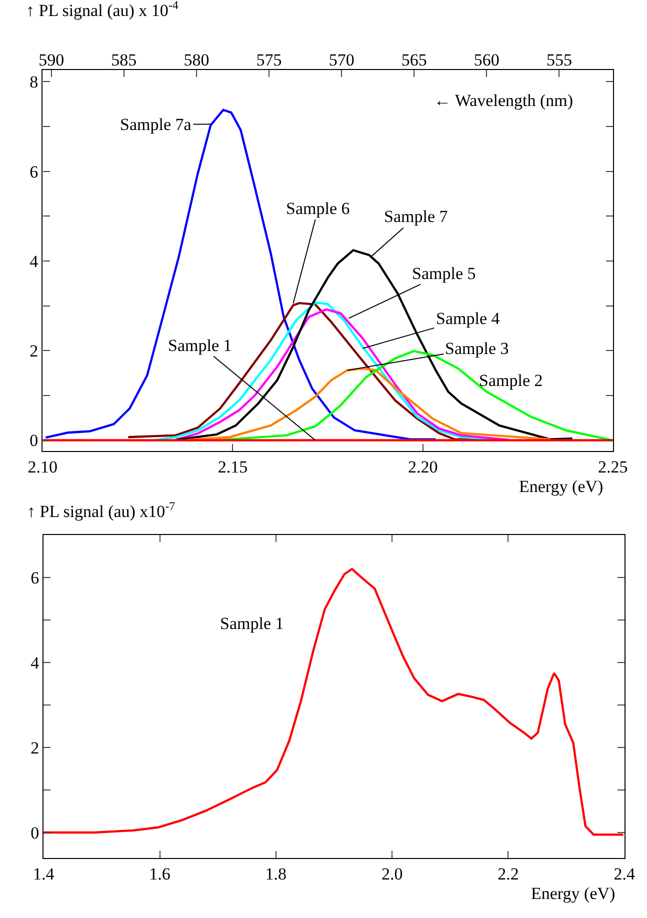 Image resolution: width=647 pixels, height=918 pixels. I want to click on x2-tick-label: 575, so click(269, 60).